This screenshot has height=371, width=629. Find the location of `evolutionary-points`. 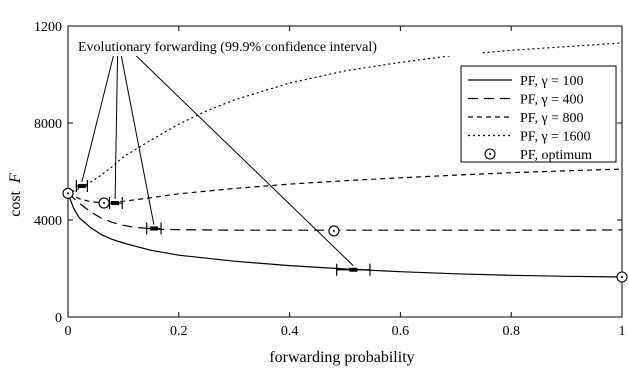

evolutionary-points is located at coordinates (223, 228).